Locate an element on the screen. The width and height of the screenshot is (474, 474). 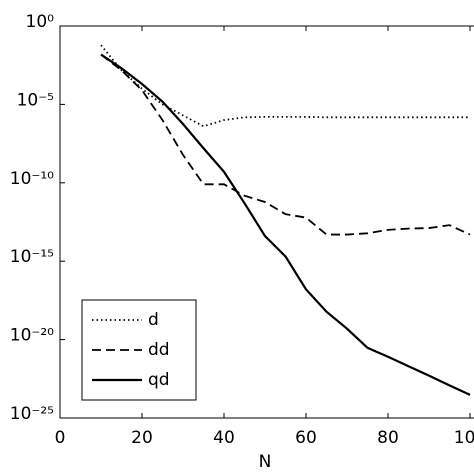
y-tick-label: 10⁰ is located at coordinates (40, 22).